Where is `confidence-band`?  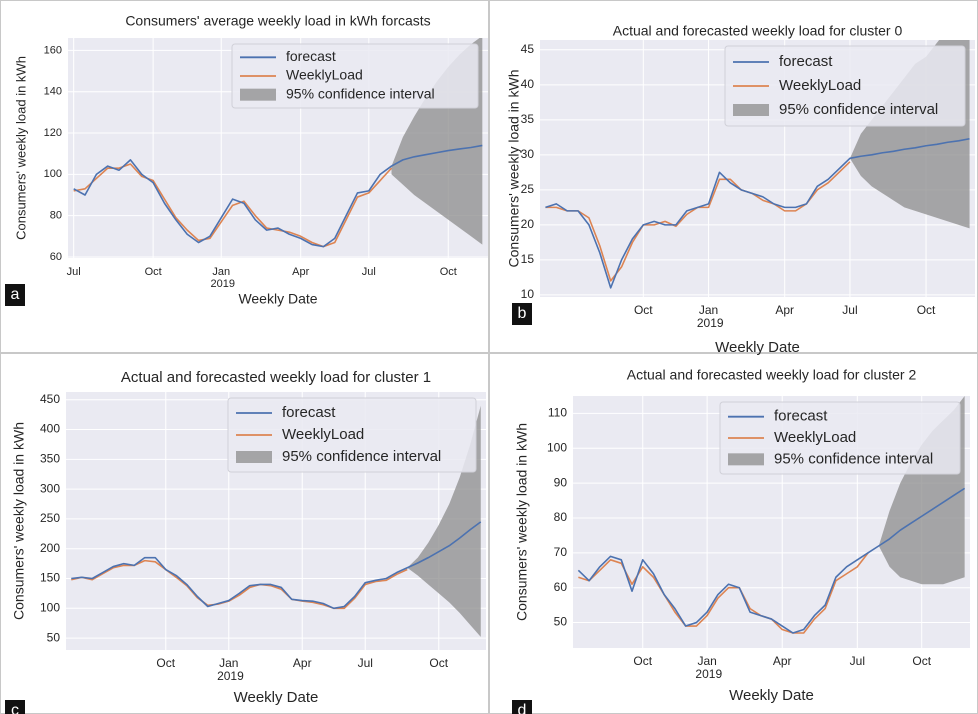
confidence-band is located at coordinates (444, 521).